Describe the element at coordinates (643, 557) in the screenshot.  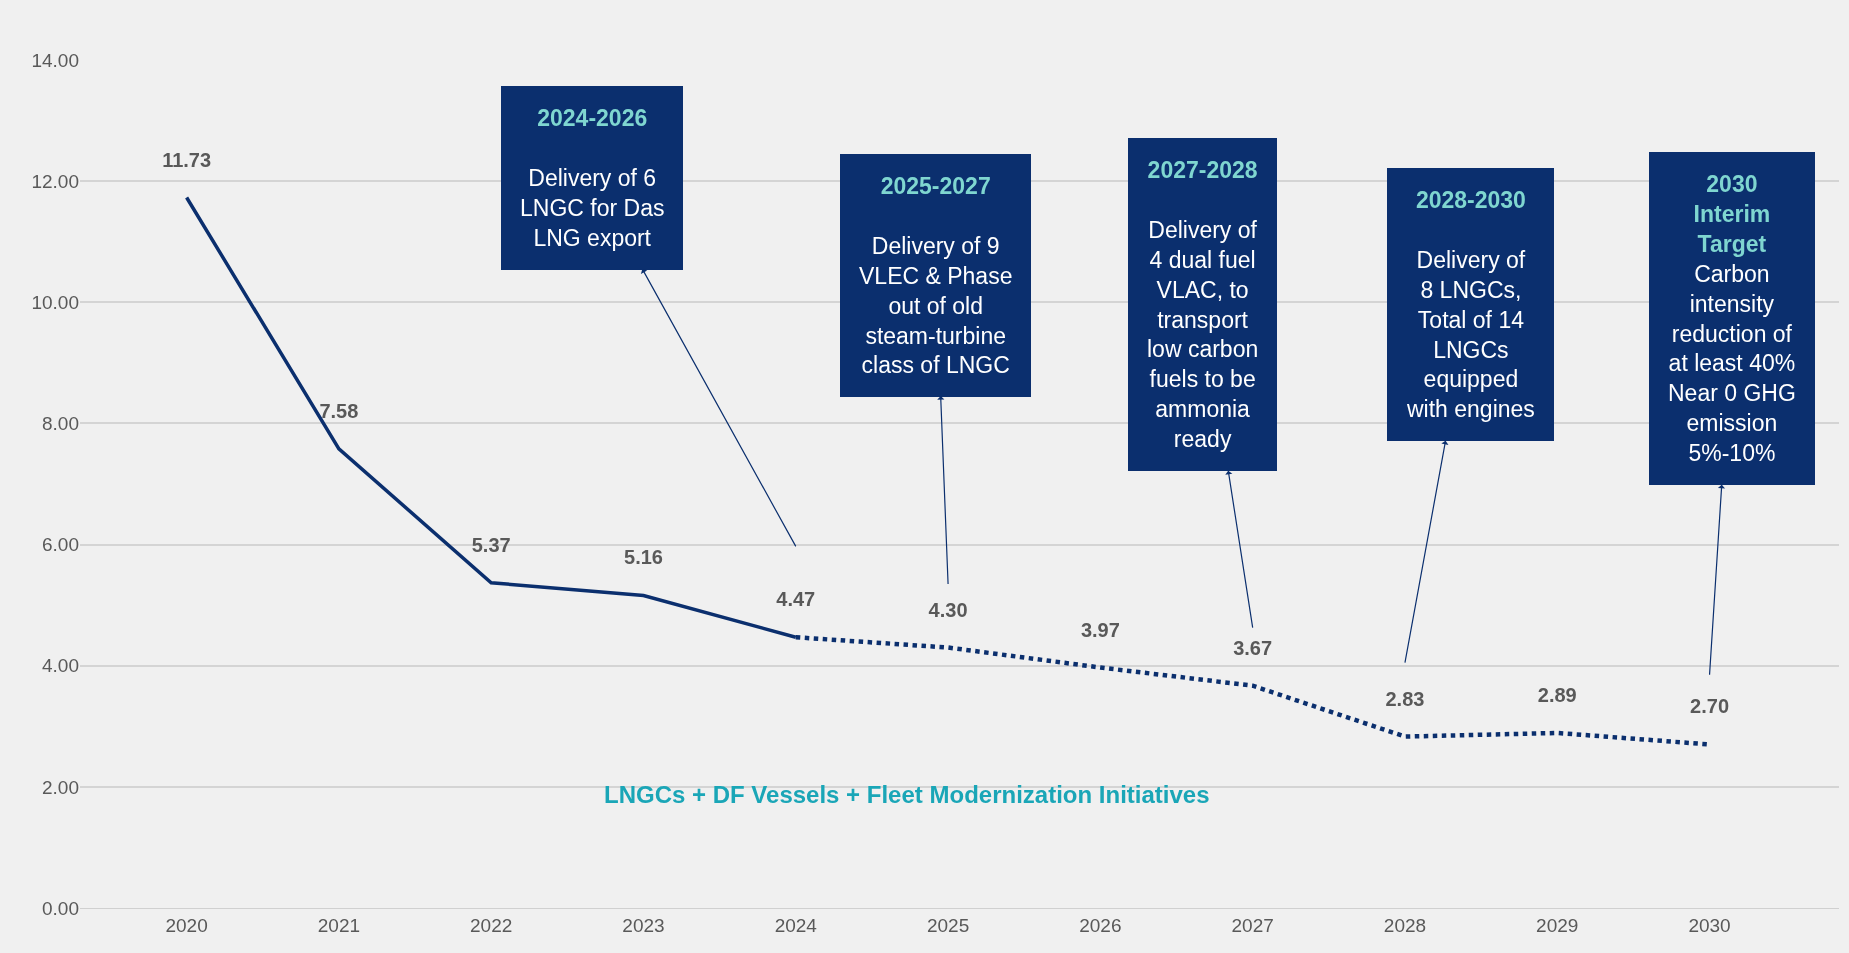
I see `data-label: 5.16` at that location.